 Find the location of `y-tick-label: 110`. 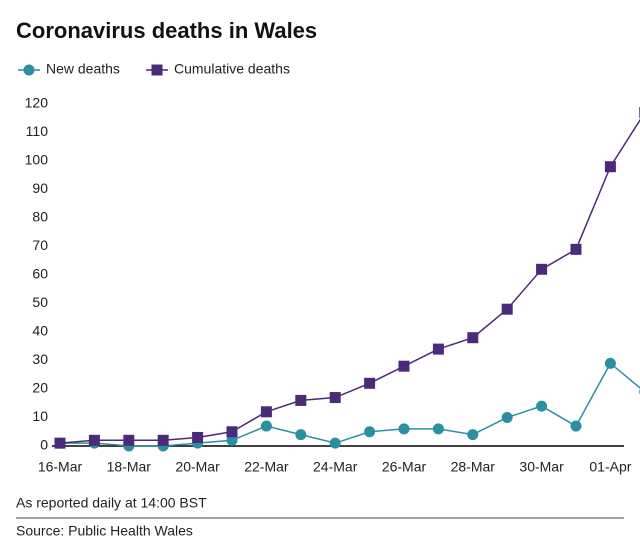

y-tick-label: 110 is located at coordinates (37, 131).